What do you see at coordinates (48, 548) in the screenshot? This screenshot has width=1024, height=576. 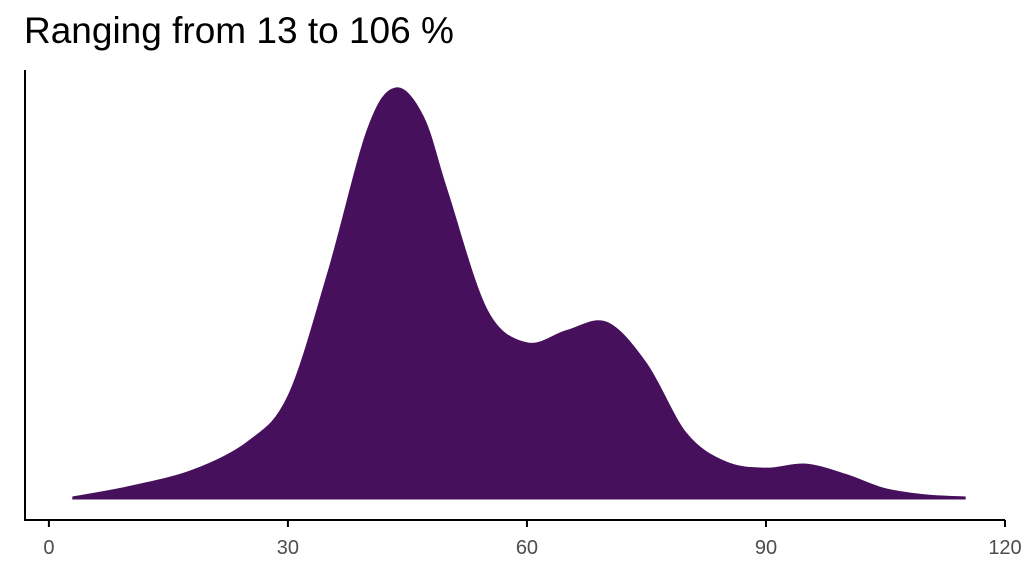 I see `x-tick-label: 0` at bounding box center [48, 548].